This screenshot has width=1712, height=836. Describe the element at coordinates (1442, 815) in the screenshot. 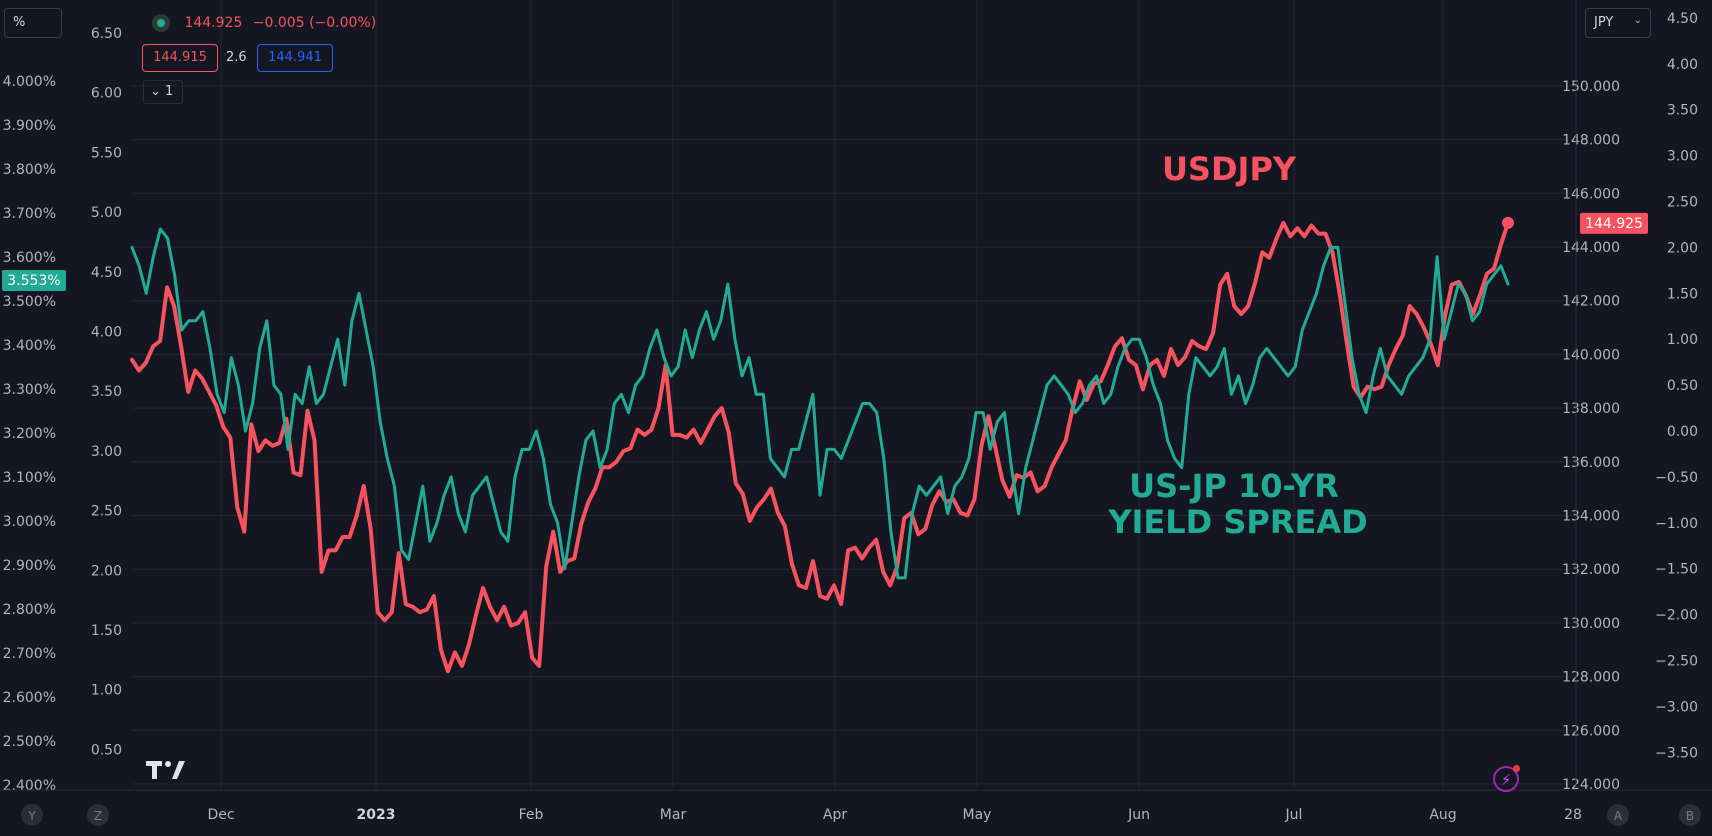

I see `x-axis-label: Aug` at that location.